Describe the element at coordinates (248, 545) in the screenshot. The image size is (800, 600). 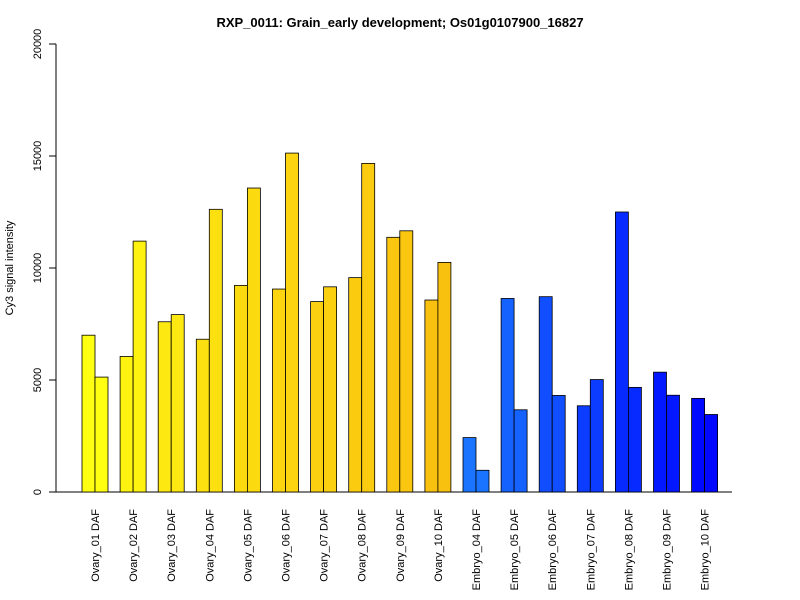
I see `x-tick-label: Ovary_05 DAF` at that location.